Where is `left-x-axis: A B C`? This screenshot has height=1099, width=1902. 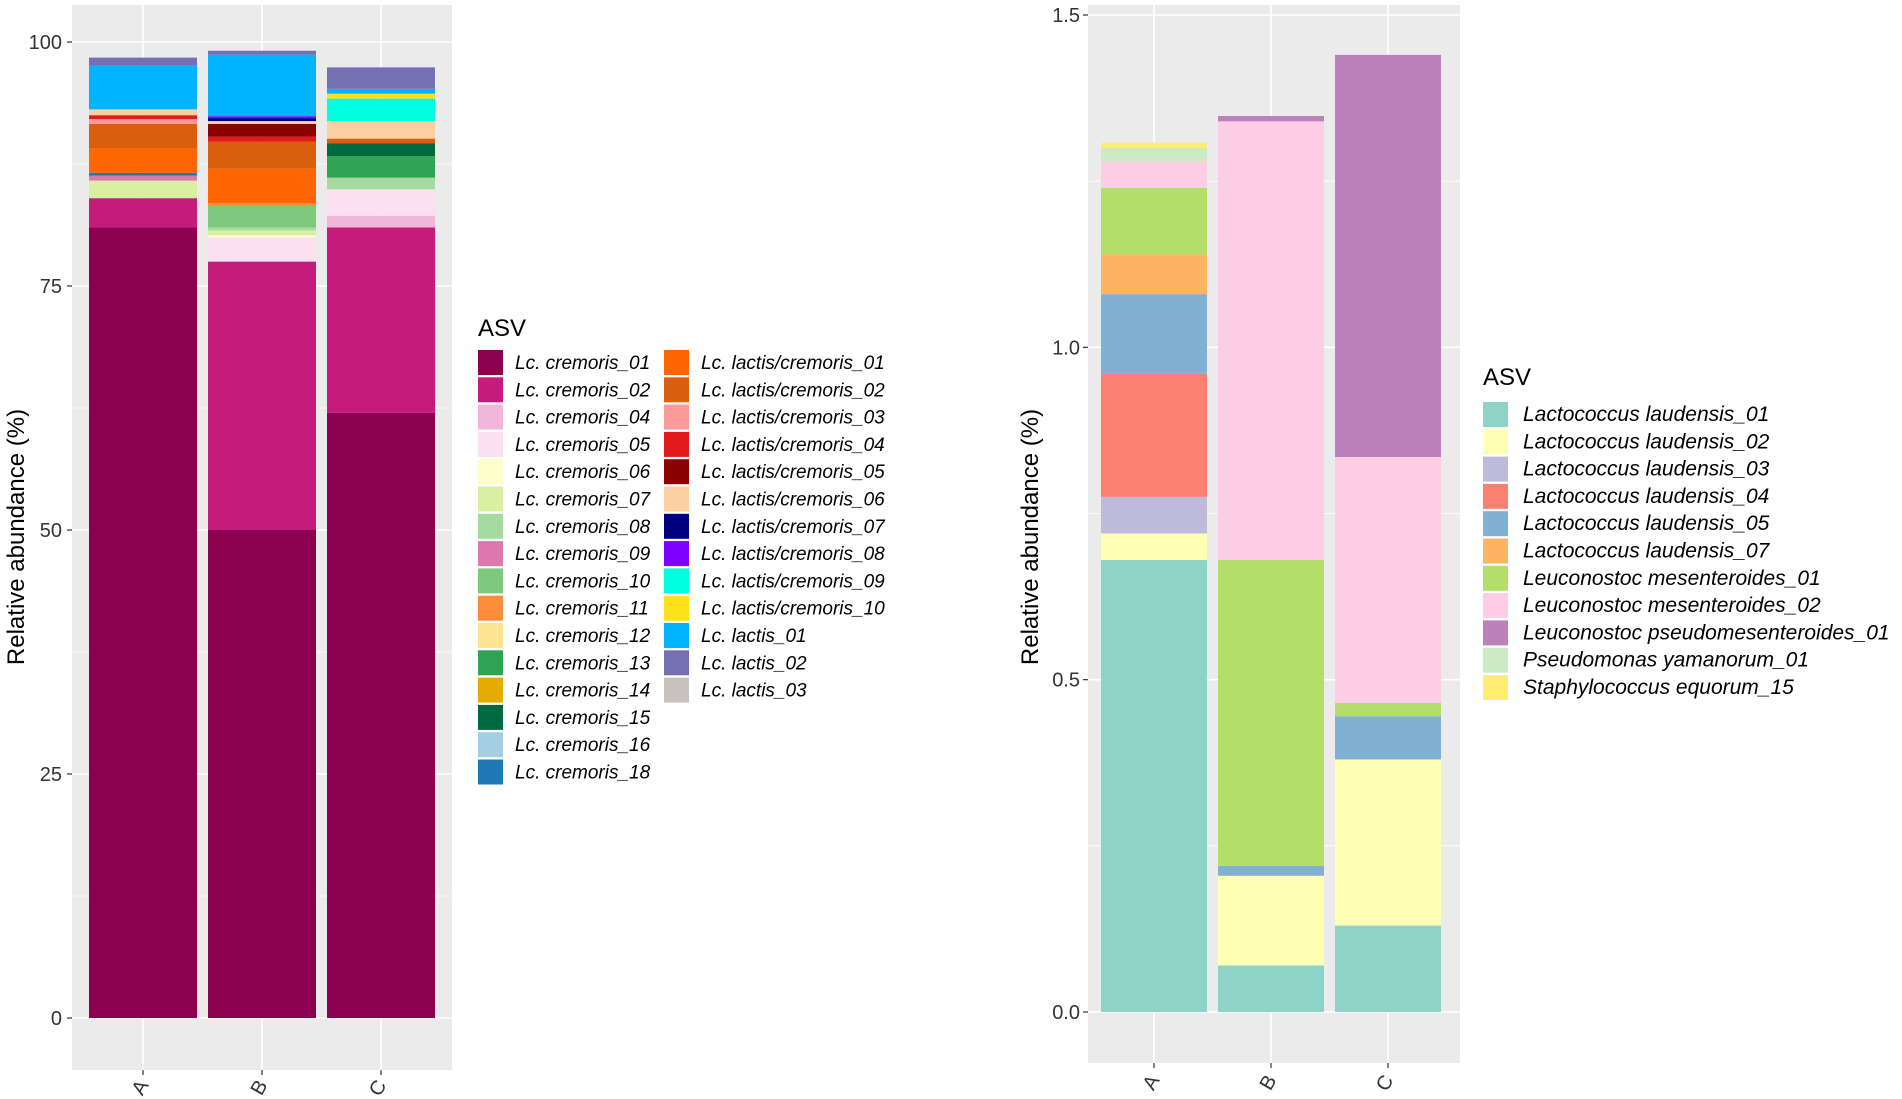 left-x-axis: A B C is located at coordinates (259, 1084).